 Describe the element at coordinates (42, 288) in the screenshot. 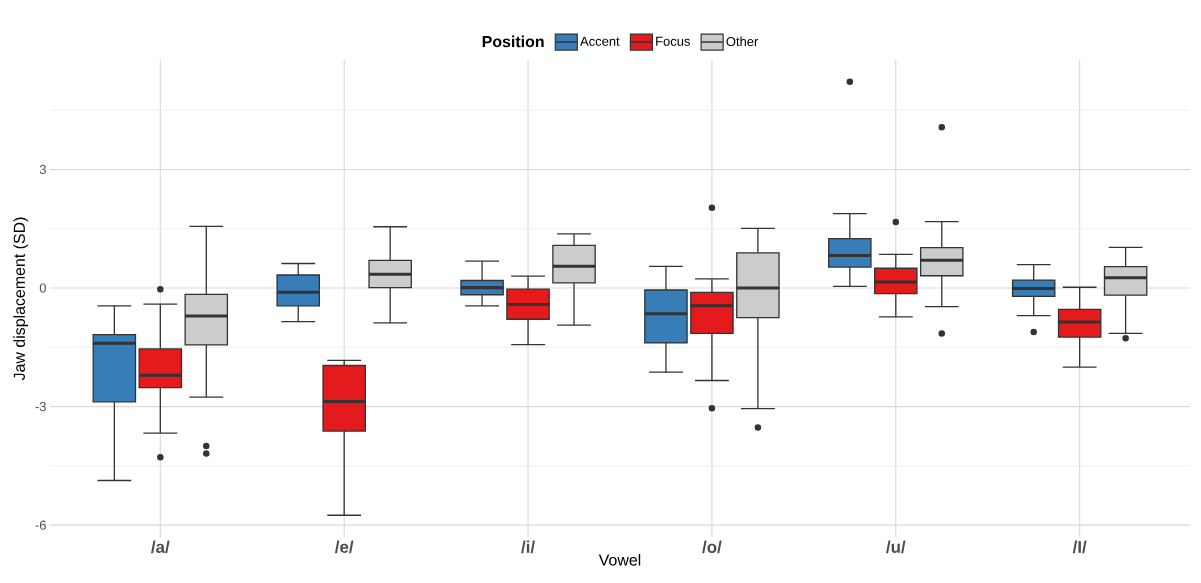

I see `y-tick-label: 0` at that location.